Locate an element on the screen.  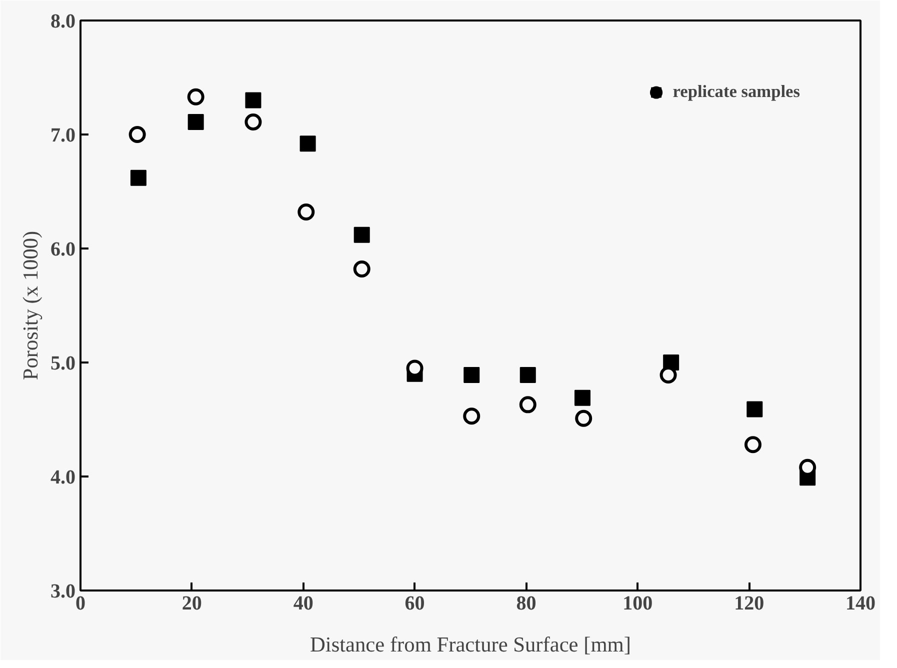
y-tick-label: 3.0 is located at coordinates (63, 591).